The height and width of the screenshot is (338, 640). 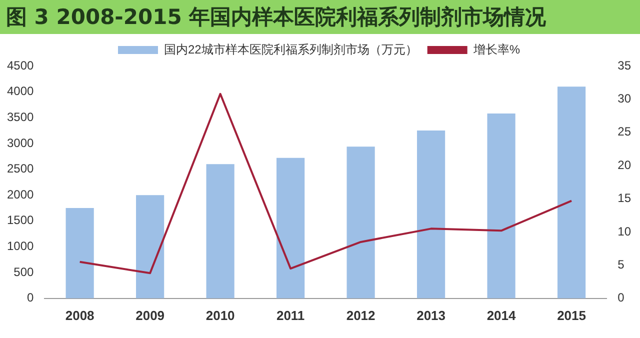 I want to click on x-tick-label: 2011, so click(x=290, y=315).